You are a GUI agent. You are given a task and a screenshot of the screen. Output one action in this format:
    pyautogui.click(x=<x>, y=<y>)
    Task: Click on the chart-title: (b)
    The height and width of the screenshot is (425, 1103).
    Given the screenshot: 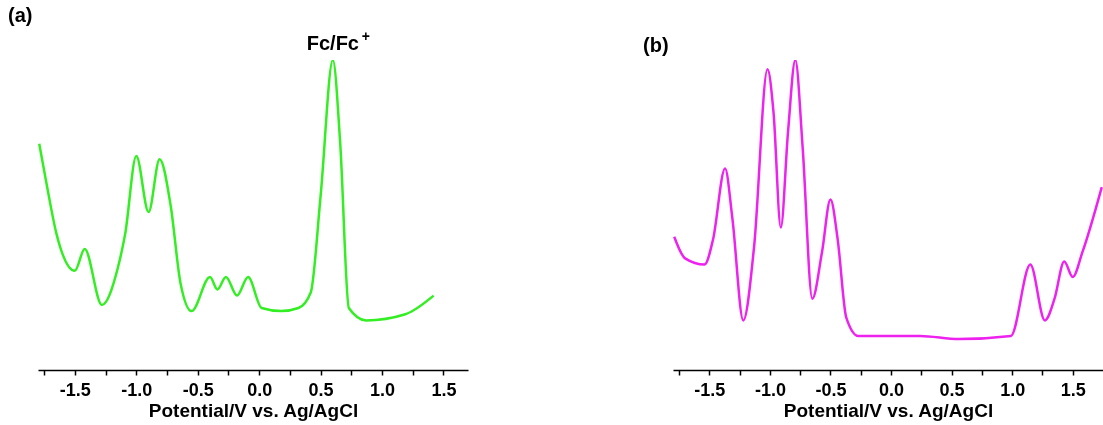 What is the action you would take?
    pyautogui.click(x=656, y=45)
    